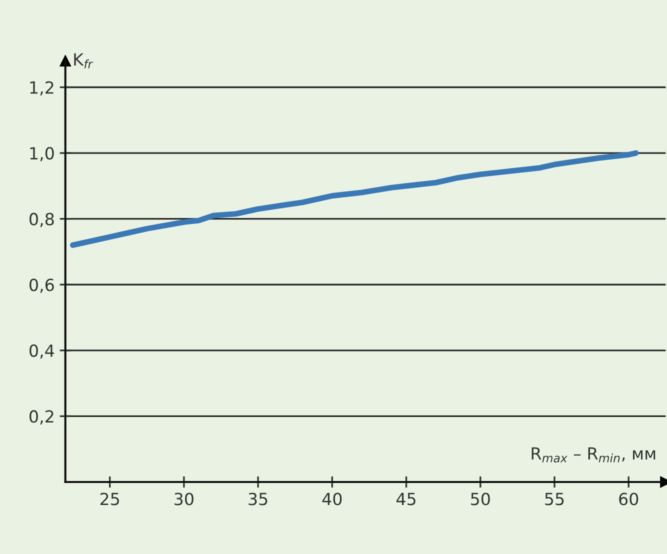 The width and height of the screenshot is (667, 554). Describe the element at coordinates (480, 499) in the screenshot. I see `x-tick-label: 50` at that location.